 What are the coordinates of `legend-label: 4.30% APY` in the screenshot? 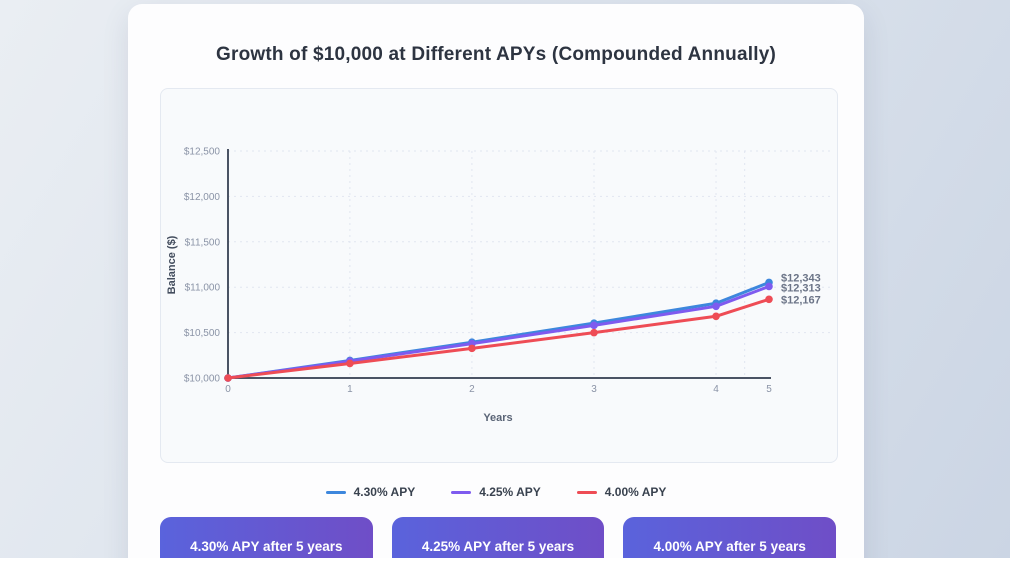 It's located at (384, 492).